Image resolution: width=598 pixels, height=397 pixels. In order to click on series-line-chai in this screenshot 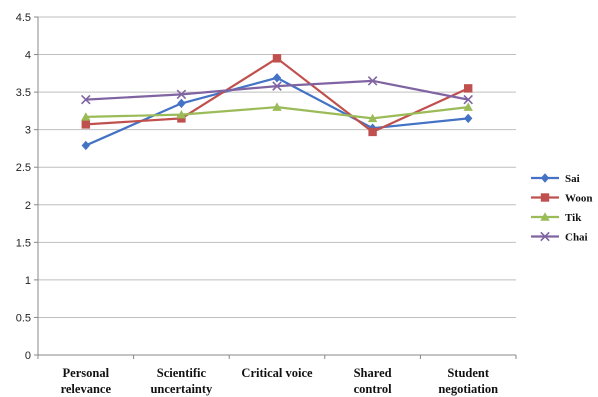, I will do `click(277, 90)`.